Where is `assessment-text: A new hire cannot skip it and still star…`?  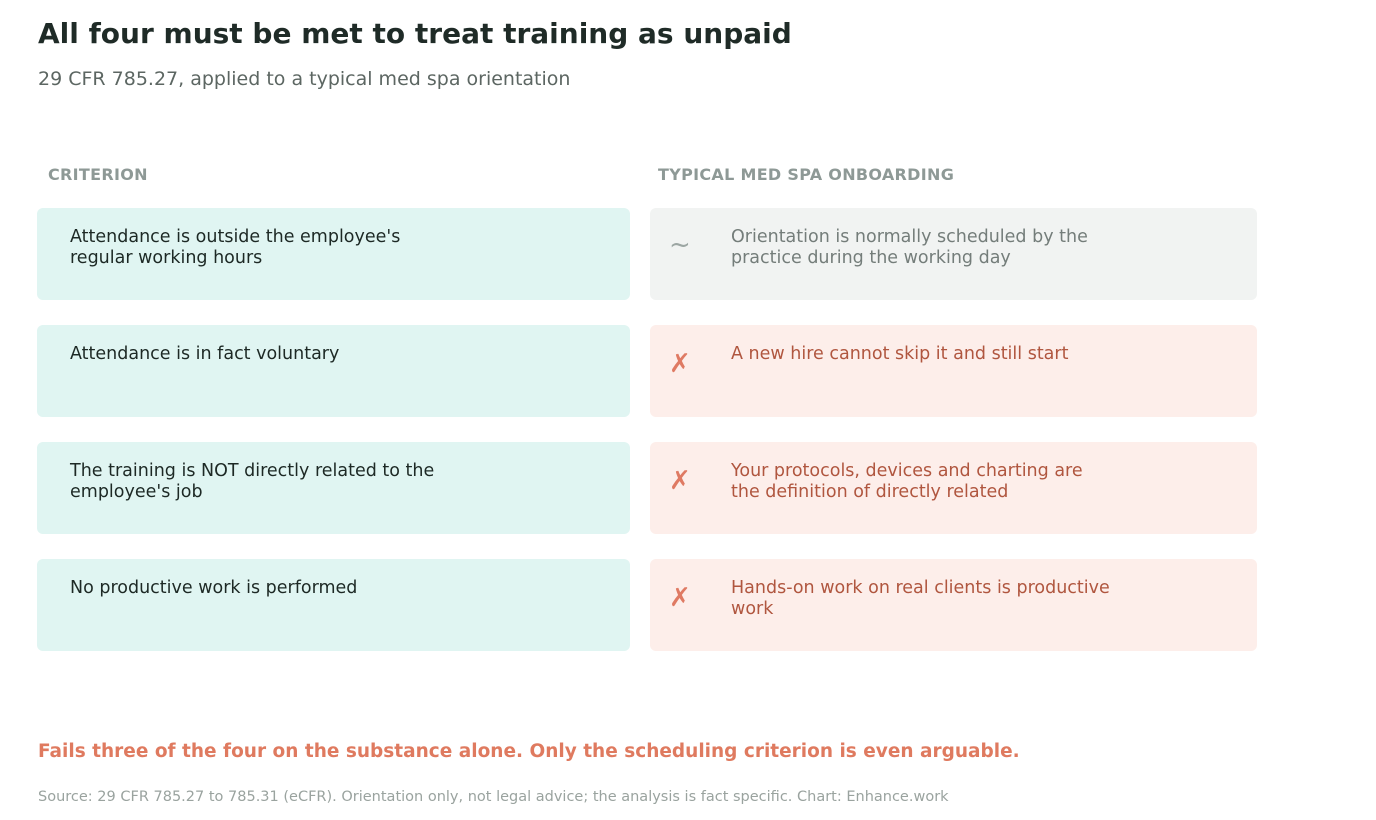
assessment-text: A new hire cannot skip it and still star… is located at coordinates (900, 354).